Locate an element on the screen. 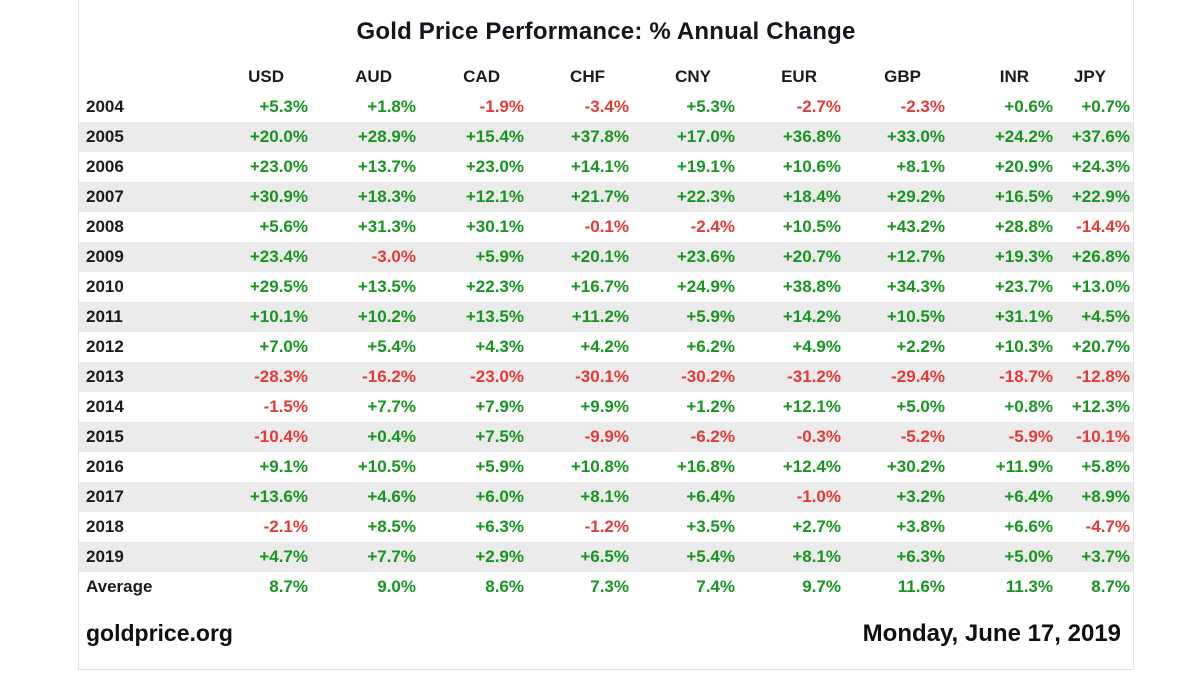 Image resolution: width=1200 pixels, height=698 pixels. value-cell: -18.7% is located at coordinates (1026, 376).